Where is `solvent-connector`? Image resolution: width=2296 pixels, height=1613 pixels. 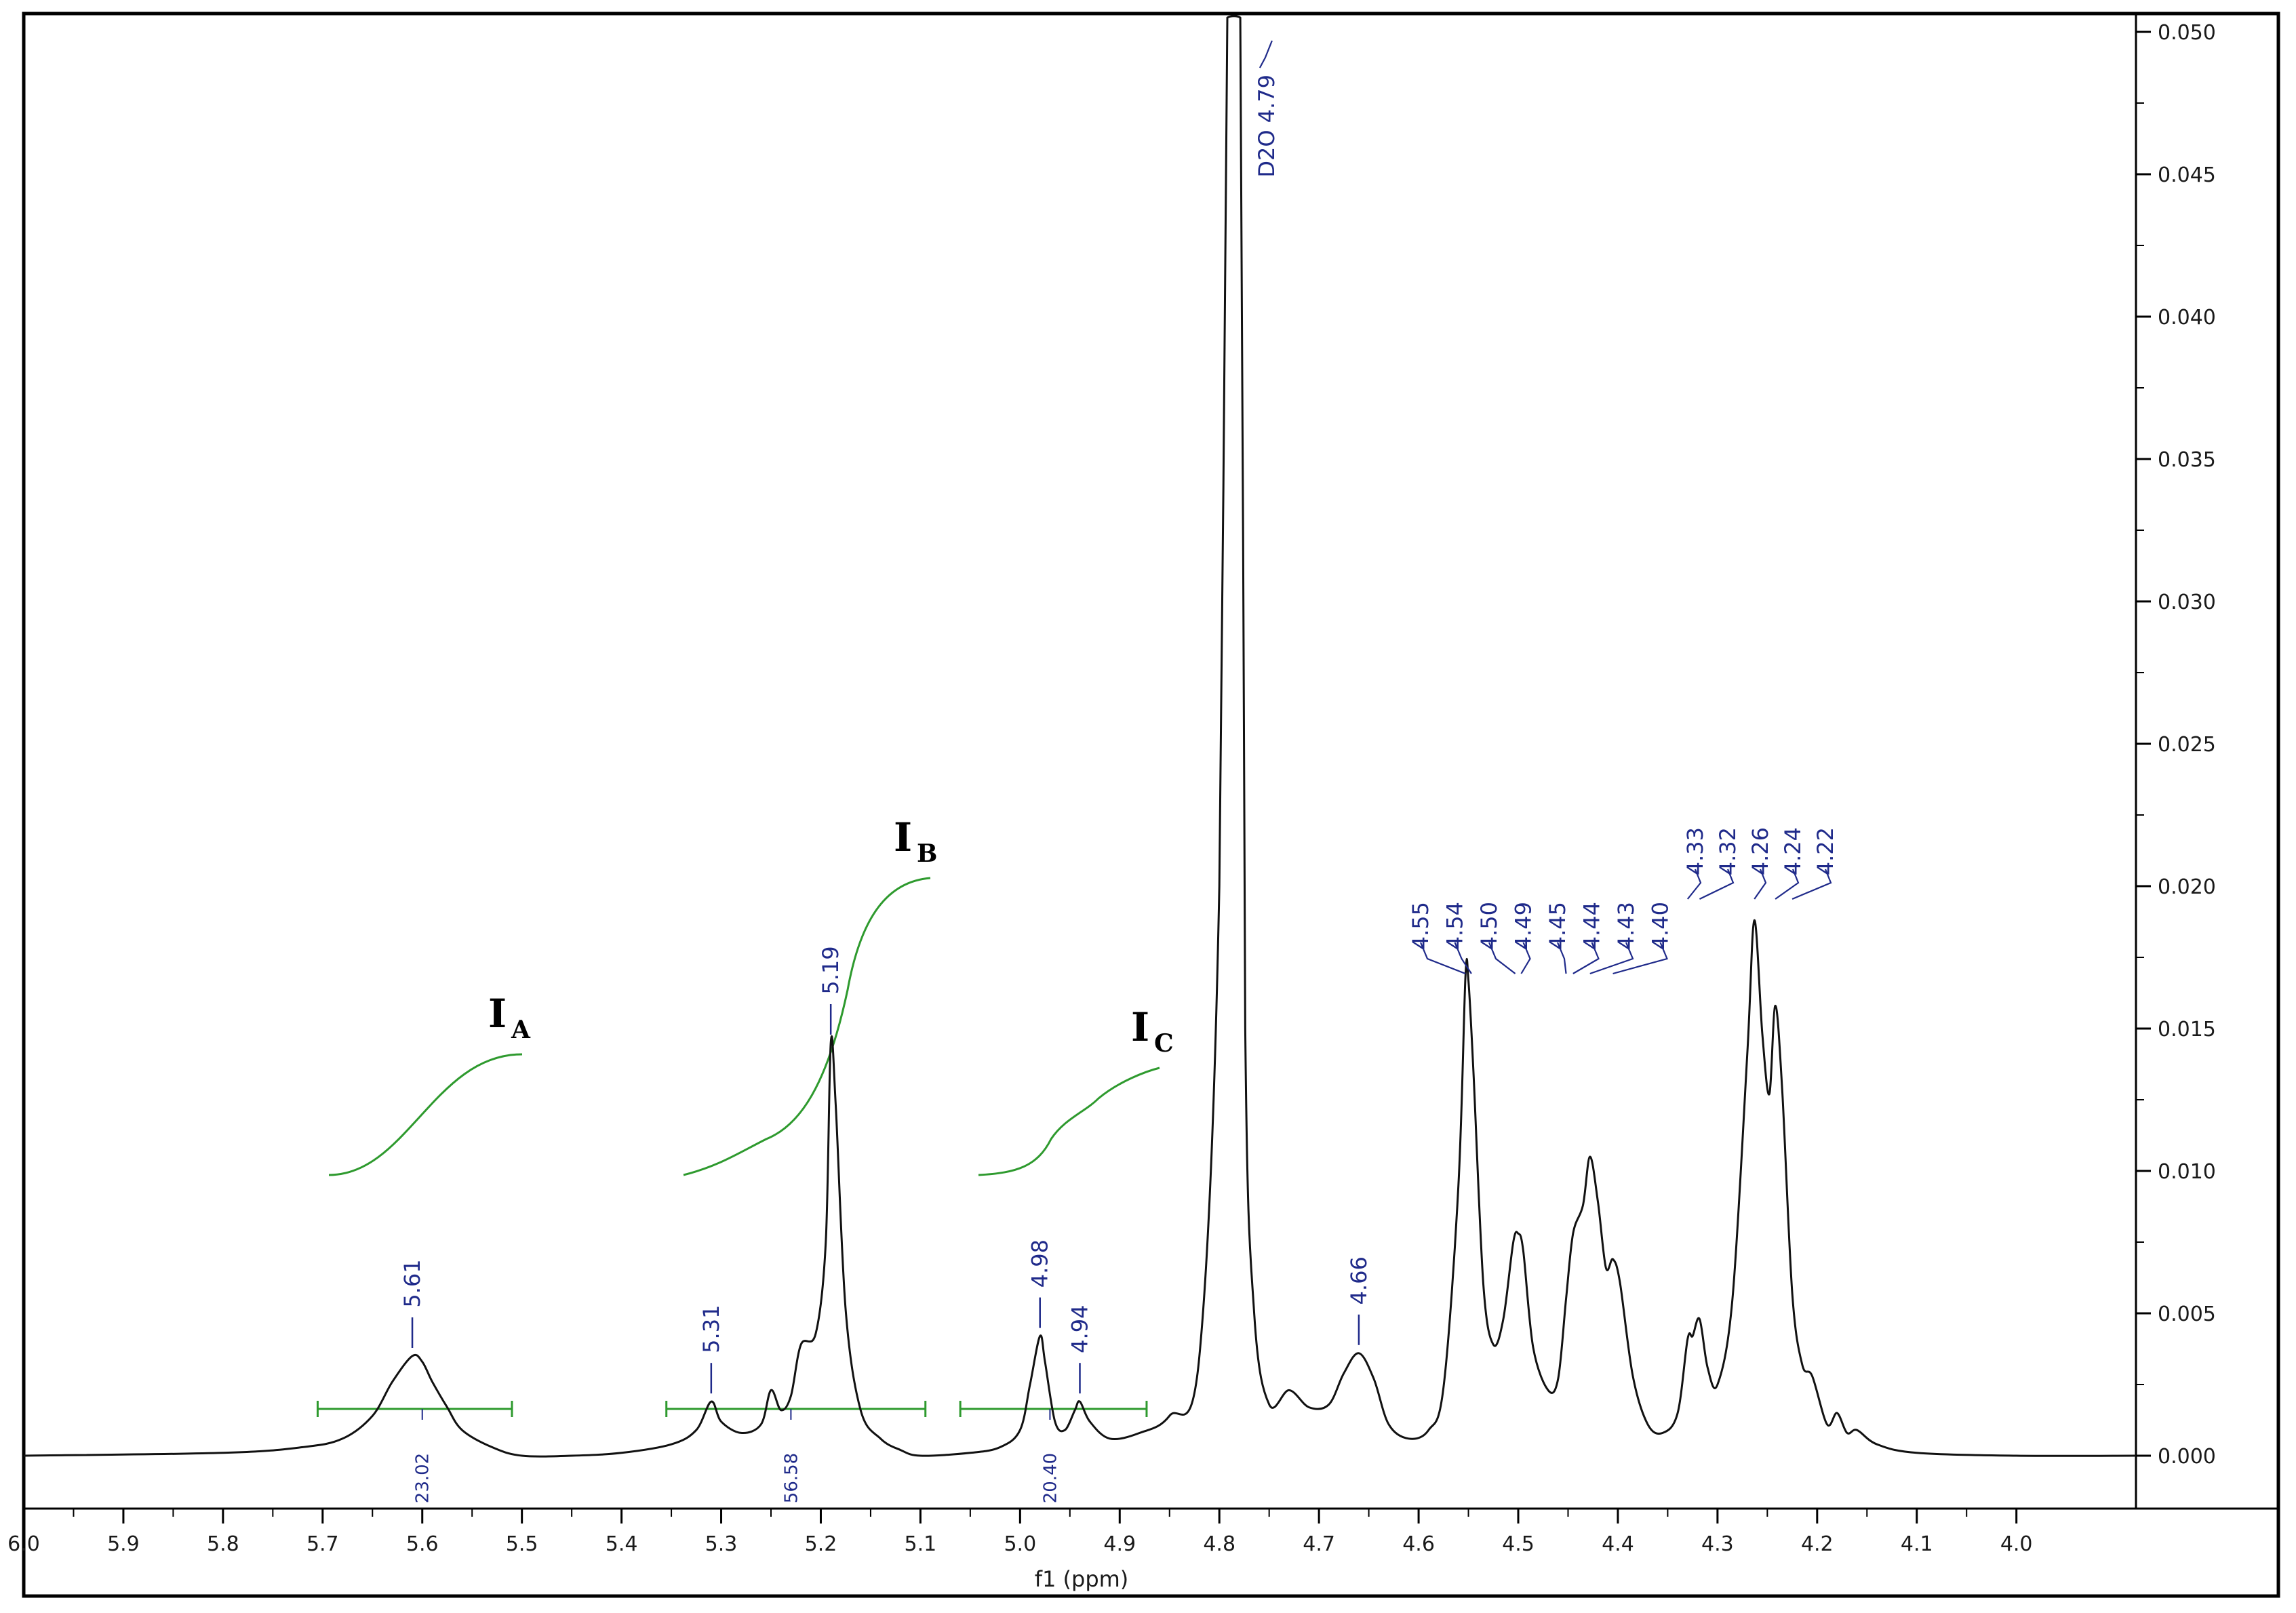
solvent-connector is located at coordinates (1266, 54).